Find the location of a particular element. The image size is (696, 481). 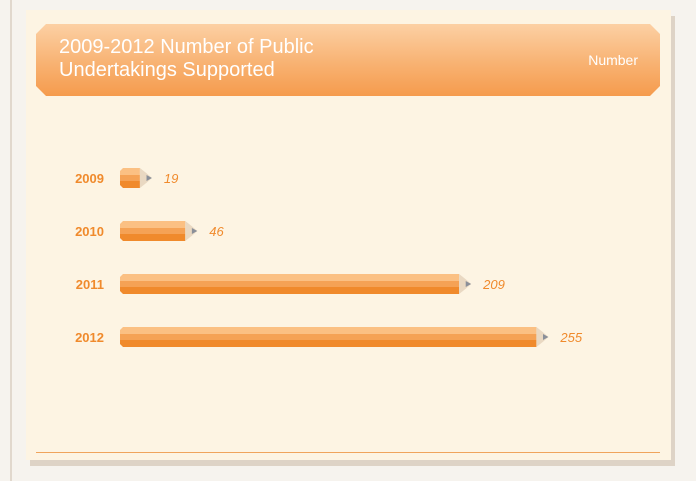

year-label-2012: 2012 is located at coordinates (89, 337).